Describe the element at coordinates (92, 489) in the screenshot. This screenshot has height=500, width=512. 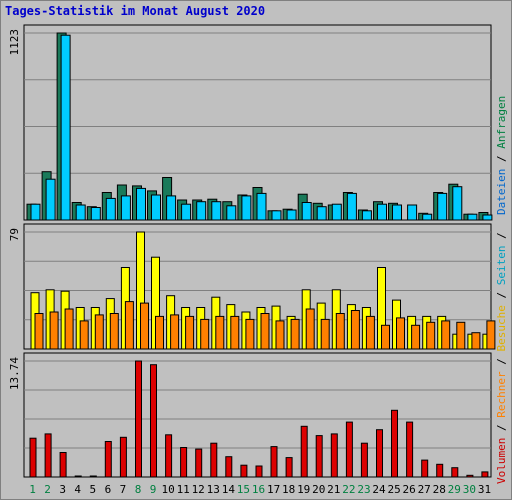
I see `xtick-label-5: 5` at that location.